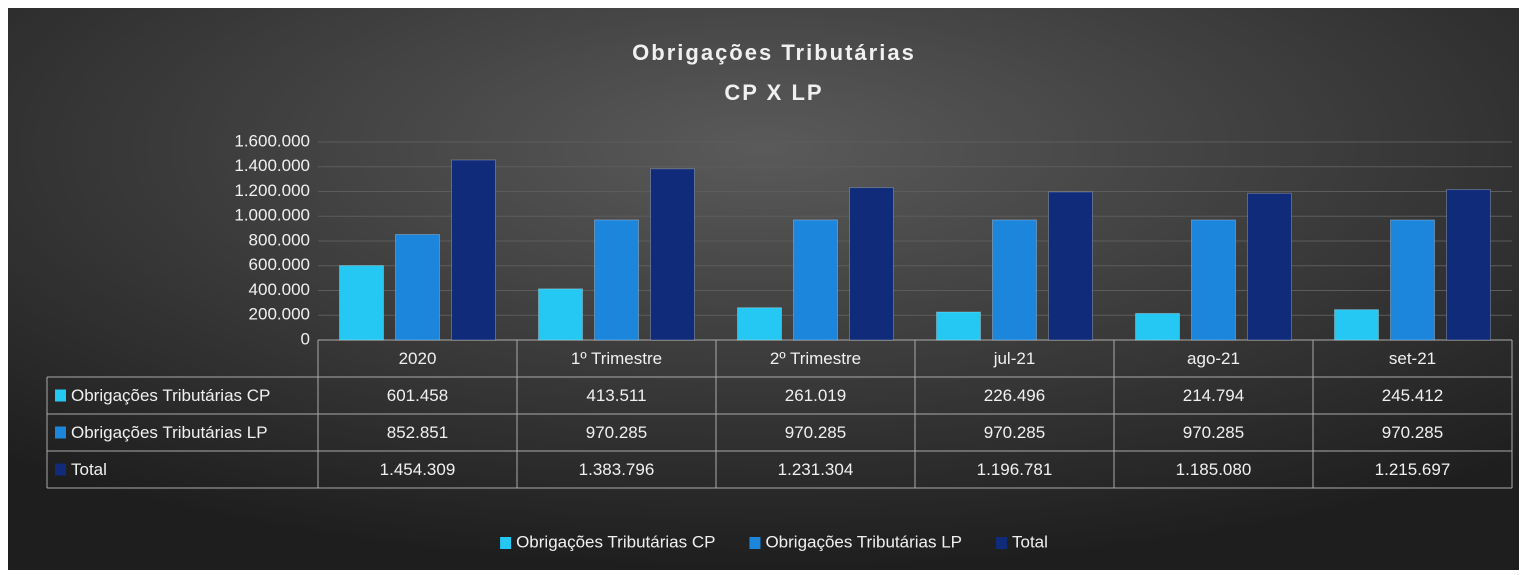 Image resolution: width=1527 pixels, height=575 pixels. What do you see at coordinates (418, 469) in the screenshot?
I see `table-cell: 1.454.309` at bounding box center [418, 469].